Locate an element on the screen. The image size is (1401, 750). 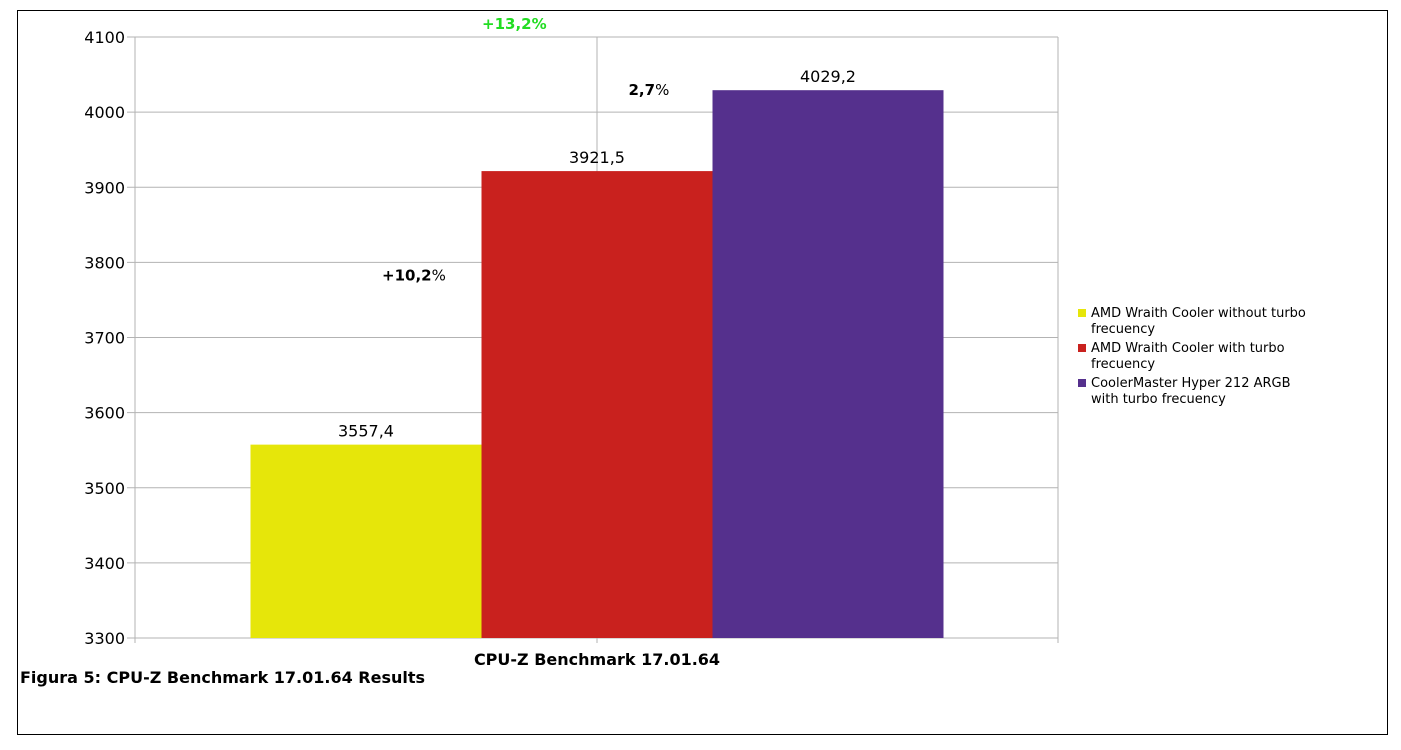
data-label: 3921,5 is located at coordinates (597, 157).